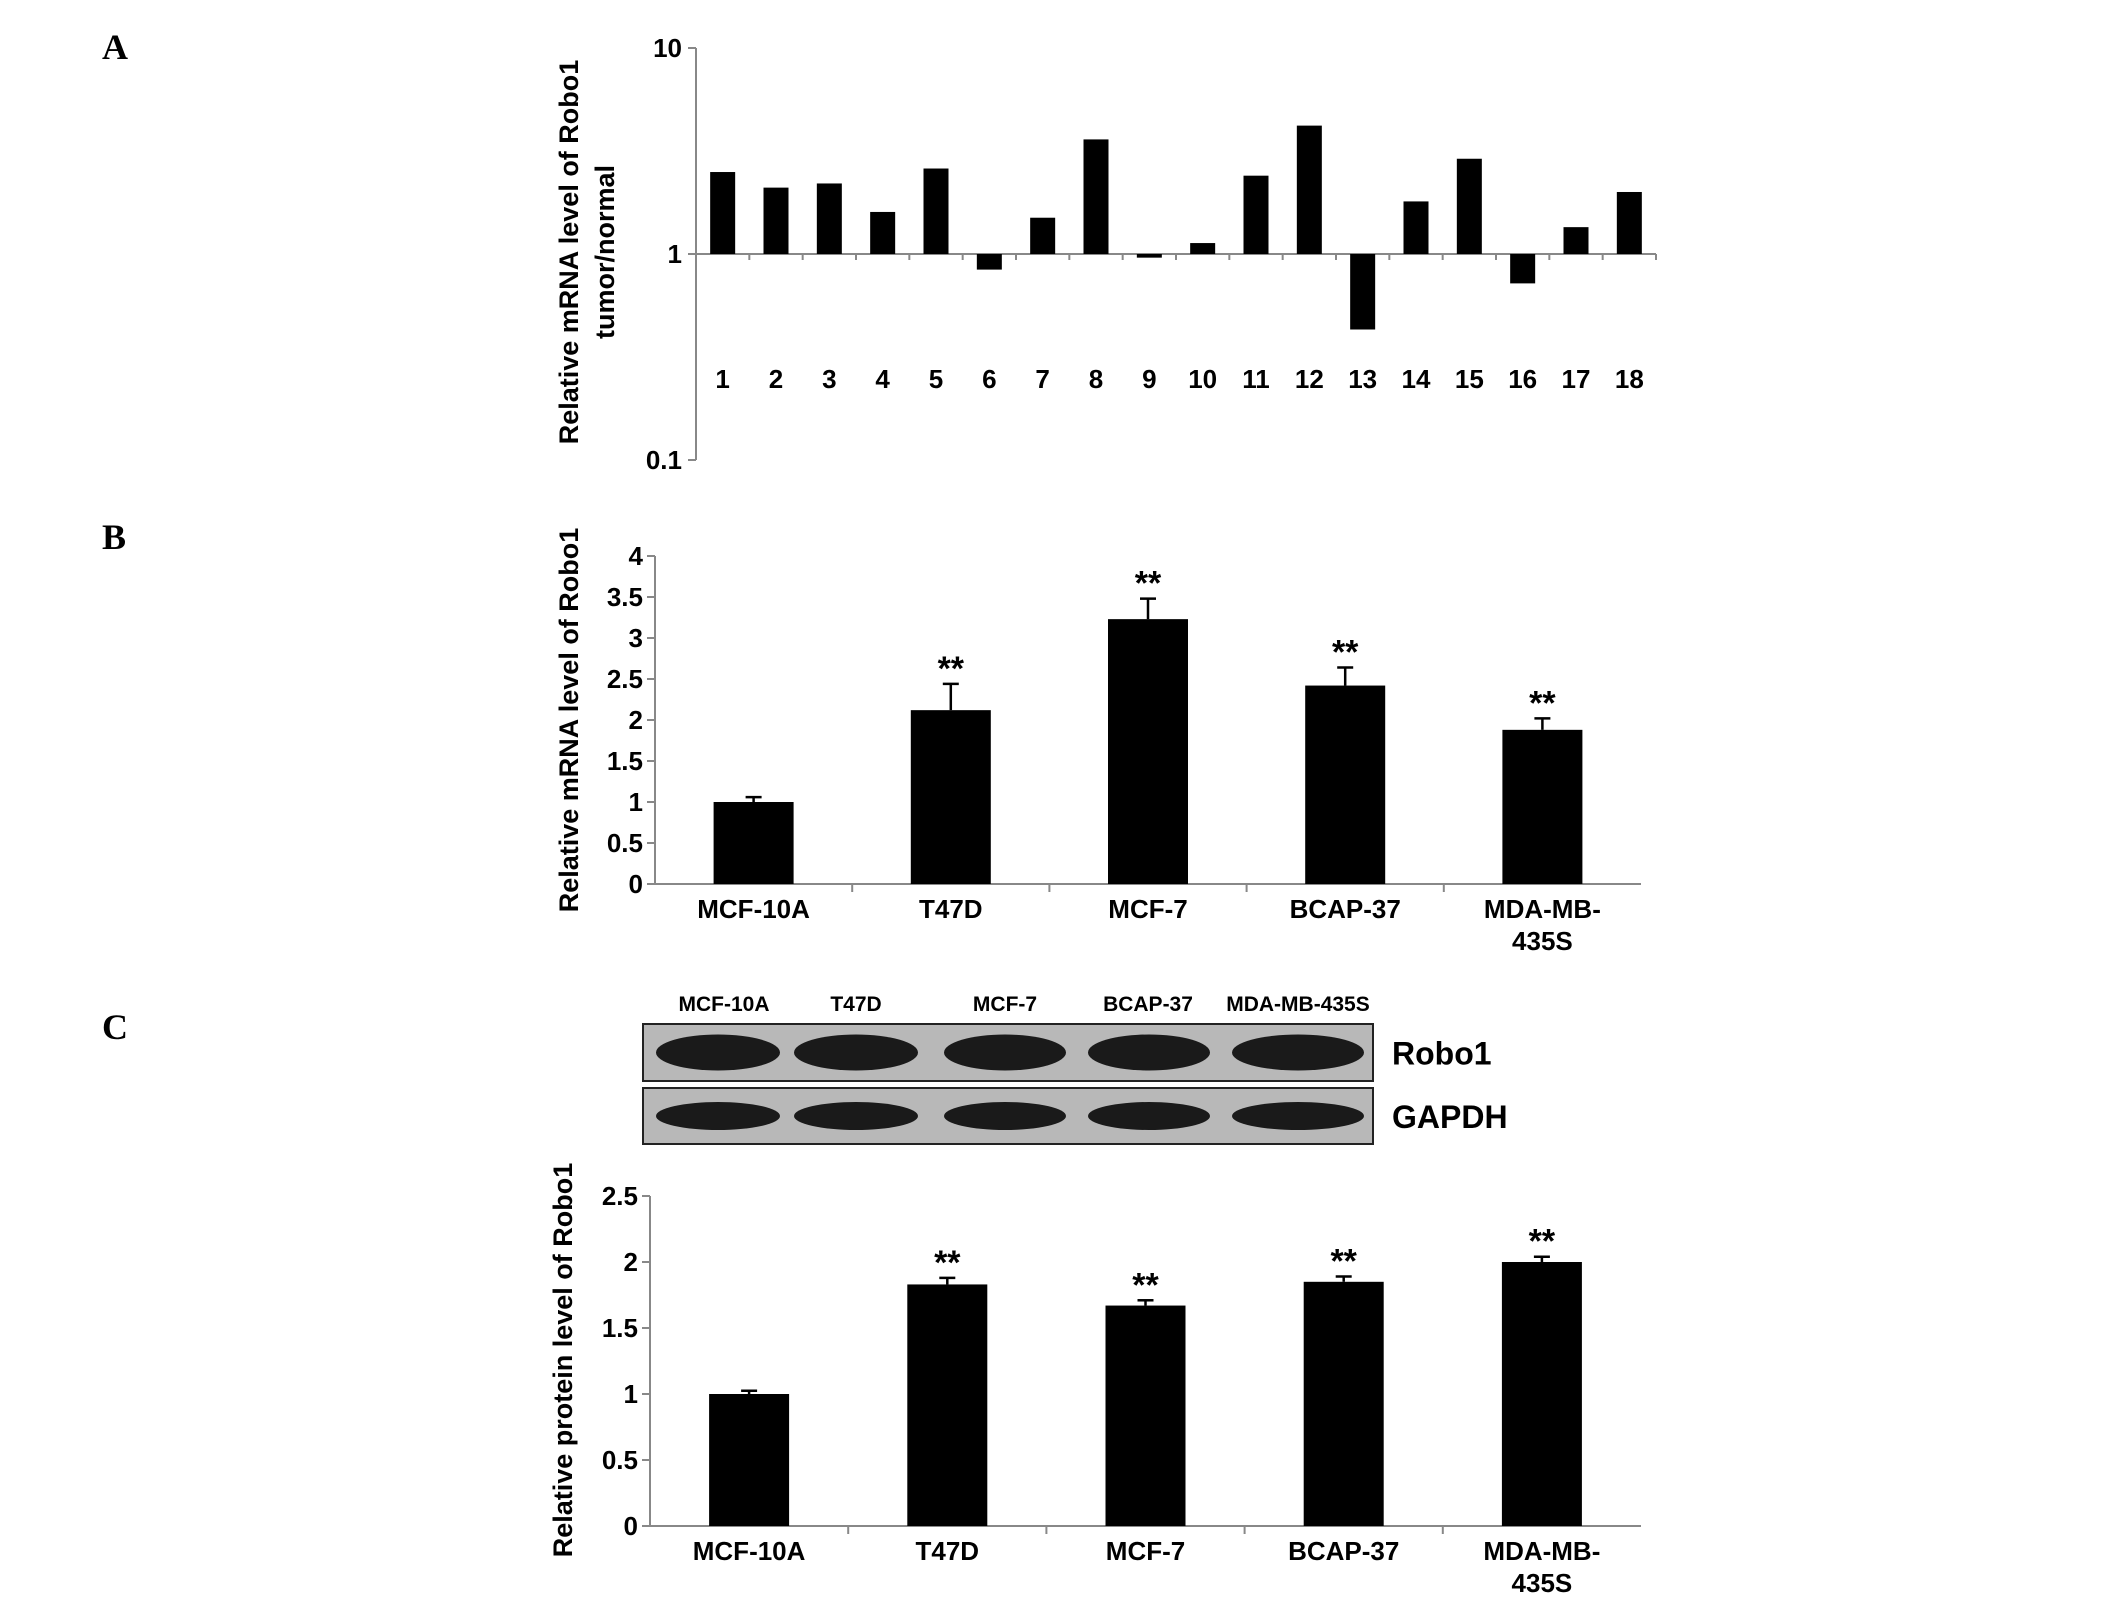  I want to click on a-x-tick-label: 6, so click(989, 379).